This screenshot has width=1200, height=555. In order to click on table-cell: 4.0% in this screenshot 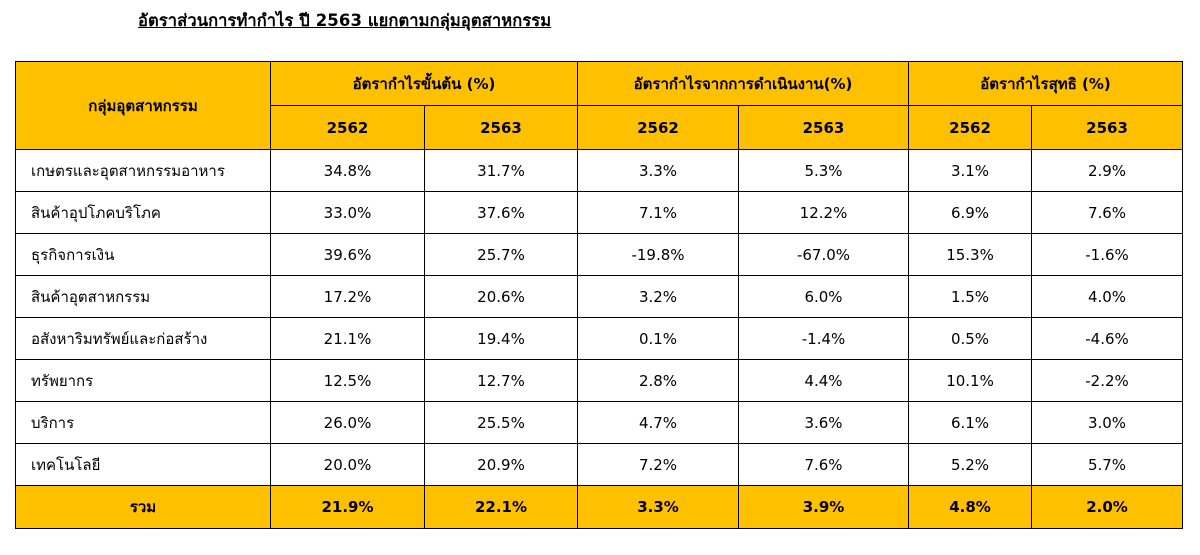, I will do `click(1107, 296)`.